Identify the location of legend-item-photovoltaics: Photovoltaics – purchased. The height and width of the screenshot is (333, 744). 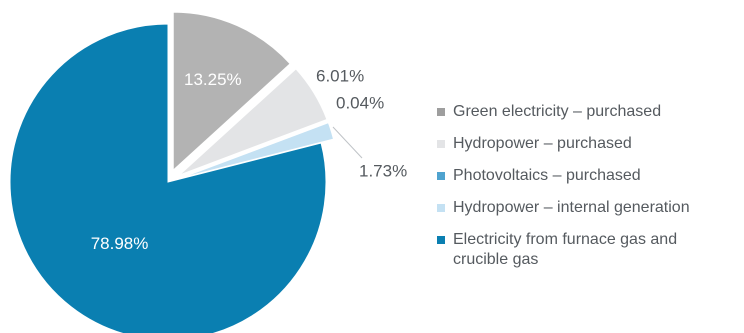
(587, 176).